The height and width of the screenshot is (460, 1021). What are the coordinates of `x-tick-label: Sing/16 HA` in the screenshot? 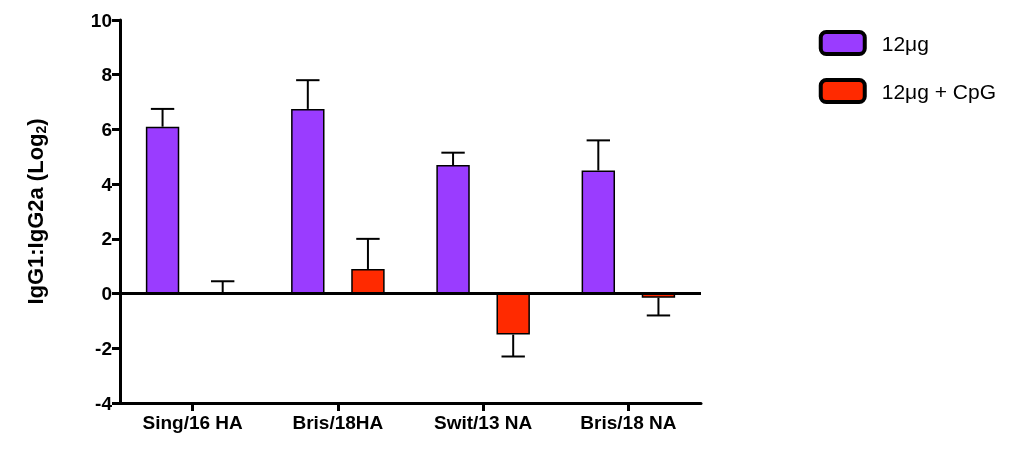 It's located at (193, 422).